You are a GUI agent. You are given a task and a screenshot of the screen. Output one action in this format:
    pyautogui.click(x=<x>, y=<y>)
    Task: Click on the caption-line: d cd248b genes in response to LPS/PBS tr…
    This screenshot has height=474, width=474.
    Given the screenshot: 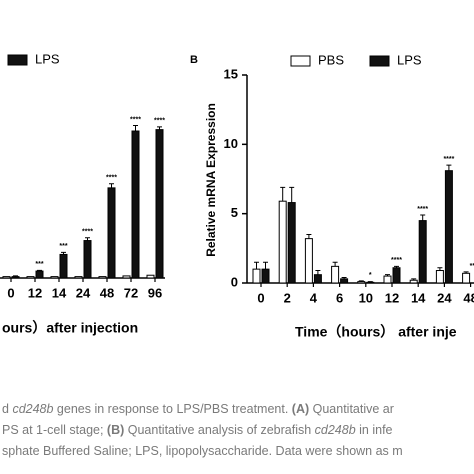 What is the action you would take?
    pyautogui.click(x=198, y=409)
    